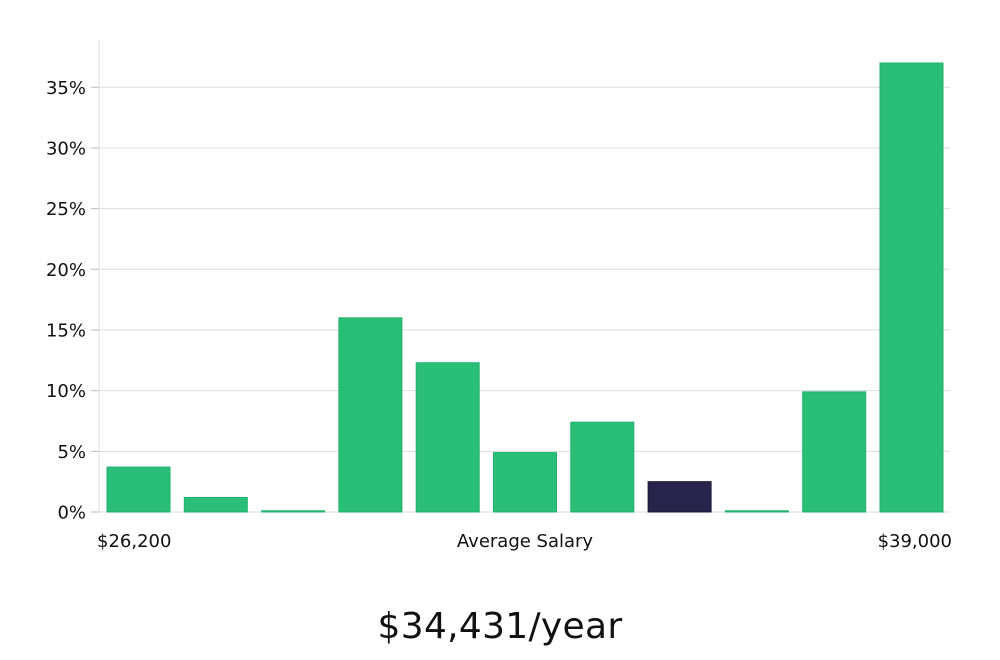  I want to click on y-tick-label: 5%, so click(71, 452).